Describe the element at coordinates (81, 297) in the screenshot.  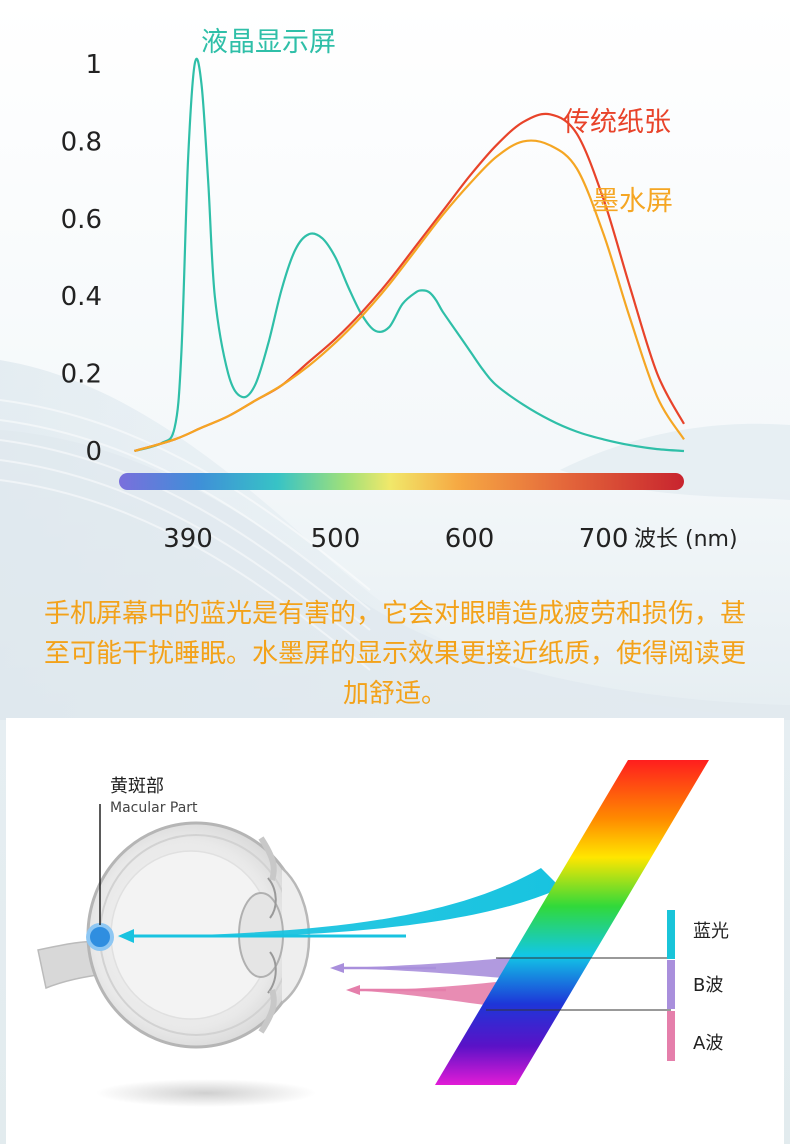
I see `y-tick-label: 0.4` at that location.